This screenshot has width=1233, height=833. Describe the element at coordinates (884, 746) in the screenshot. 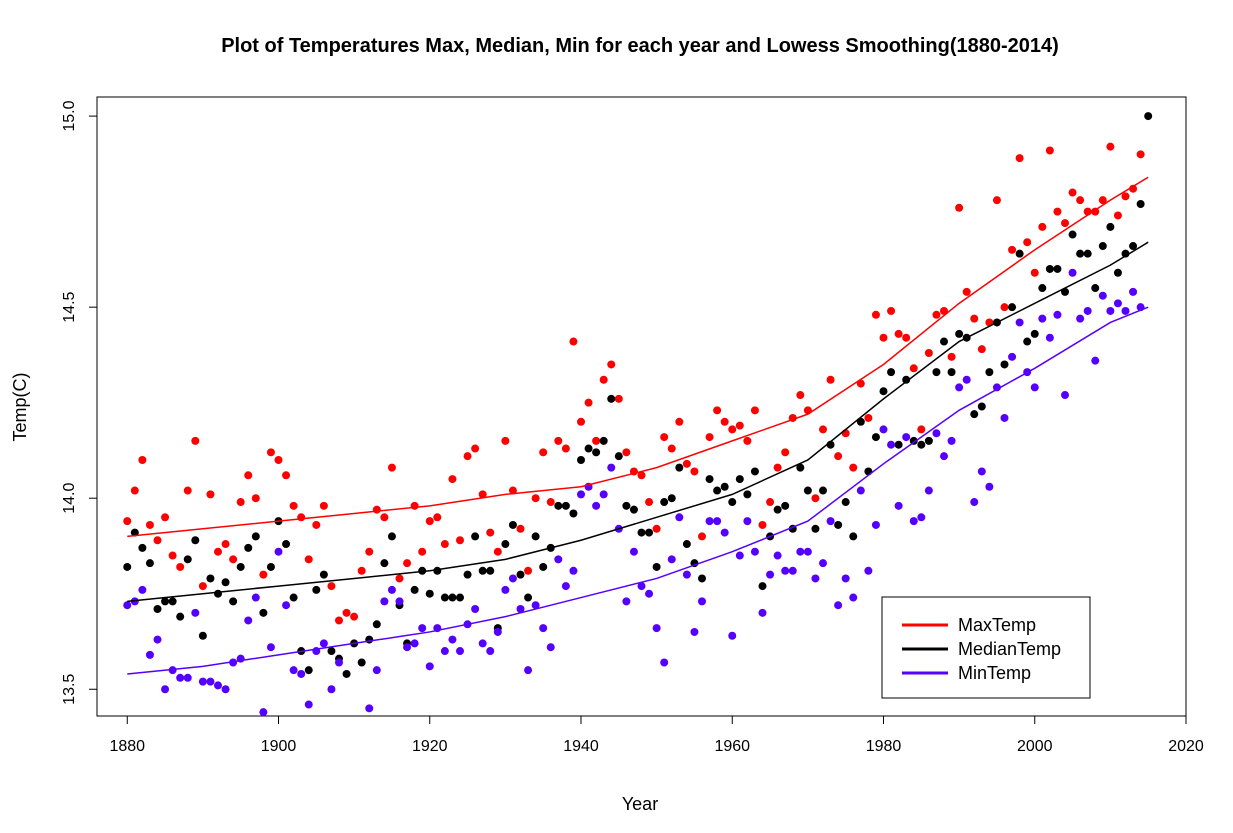

I see `x-tick-label: 1980` at that location.